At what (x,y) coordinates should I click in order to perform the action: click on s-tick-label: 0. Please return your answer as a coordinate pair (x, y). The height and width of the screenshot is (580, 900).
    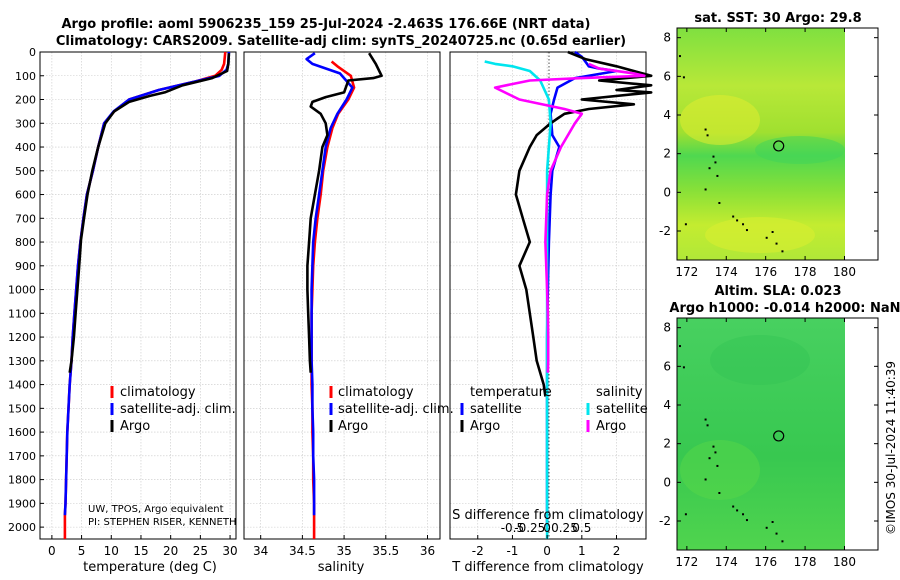
    Looking at the image, I should click on (547, 528).